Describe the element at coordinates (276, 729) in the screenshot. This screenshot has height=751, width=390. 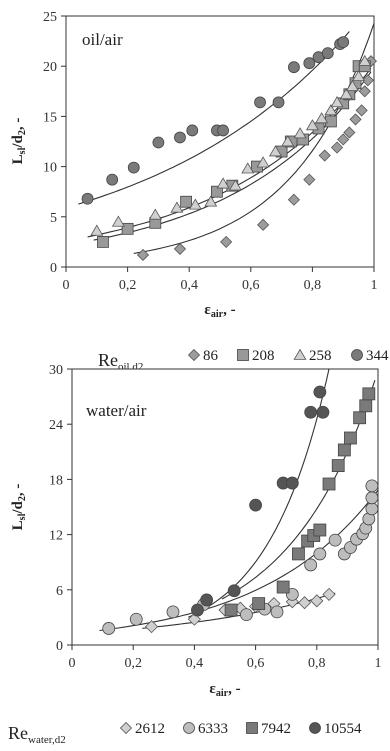
I see `legend-label-7942: 7942` at that location.